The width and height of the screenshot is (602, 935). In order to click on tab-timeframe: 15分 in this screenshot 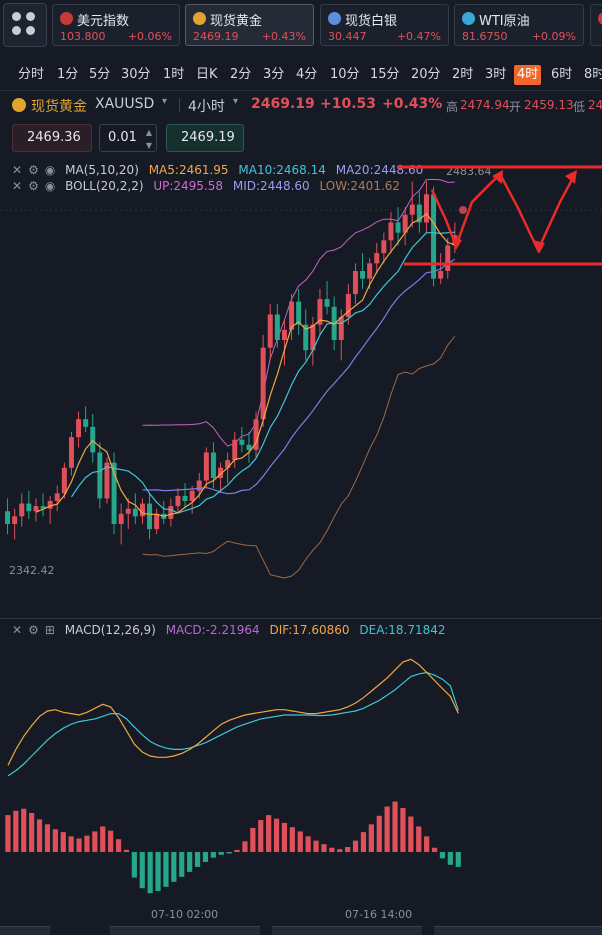, I will do `click(385, 74)`.